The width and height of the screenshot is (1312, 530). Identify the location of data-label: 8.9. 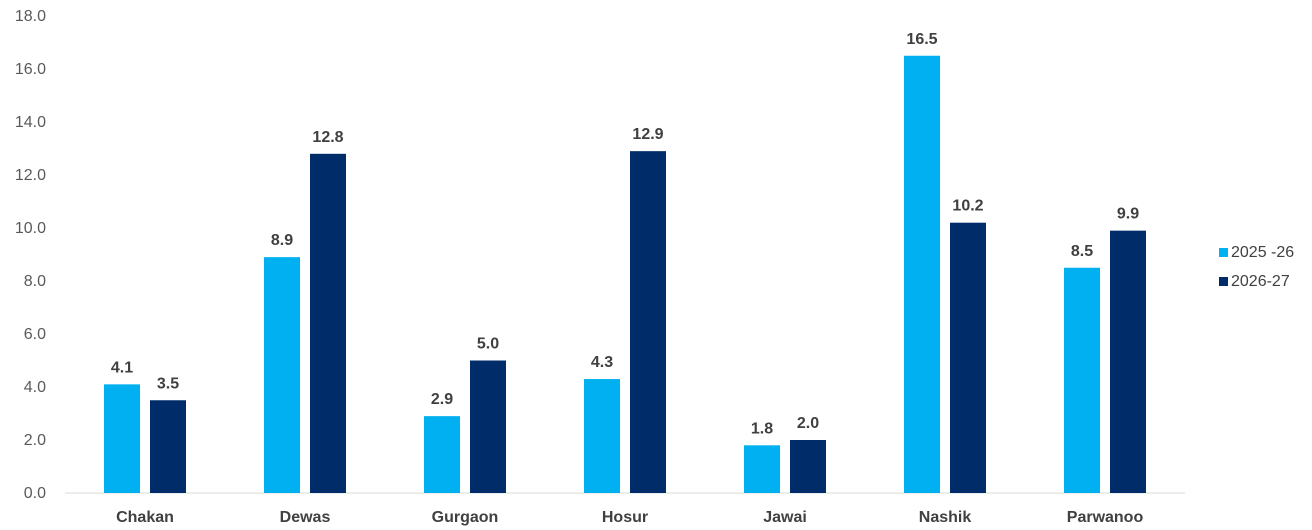
(282, 240).